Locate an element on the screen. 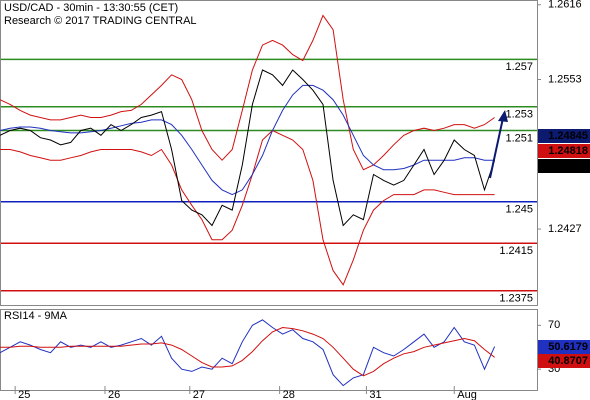 The height and width of the screenshot is (400, 590). x-tick-label: 26 is located at coordinates (114, 394).